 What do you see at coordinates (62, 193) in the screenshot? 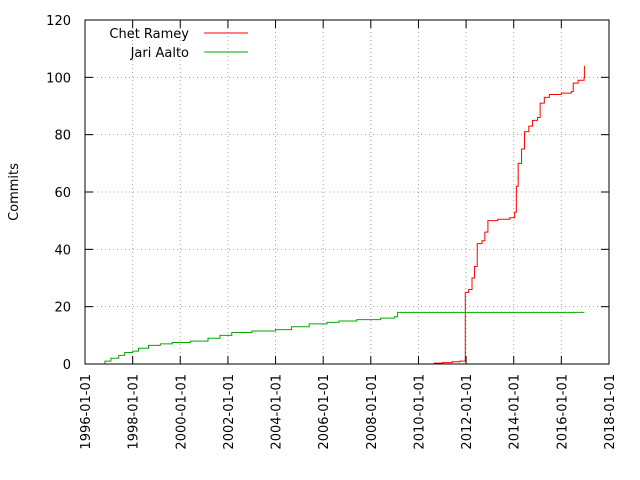
I see `y-tick-label: 60` at bounding box center [62, 193].